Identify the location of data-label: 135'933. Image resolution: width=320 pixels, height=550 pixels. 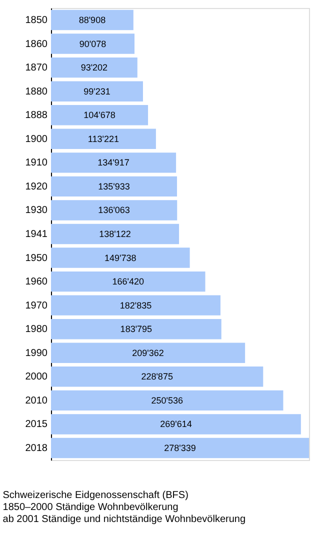
(114, 186).